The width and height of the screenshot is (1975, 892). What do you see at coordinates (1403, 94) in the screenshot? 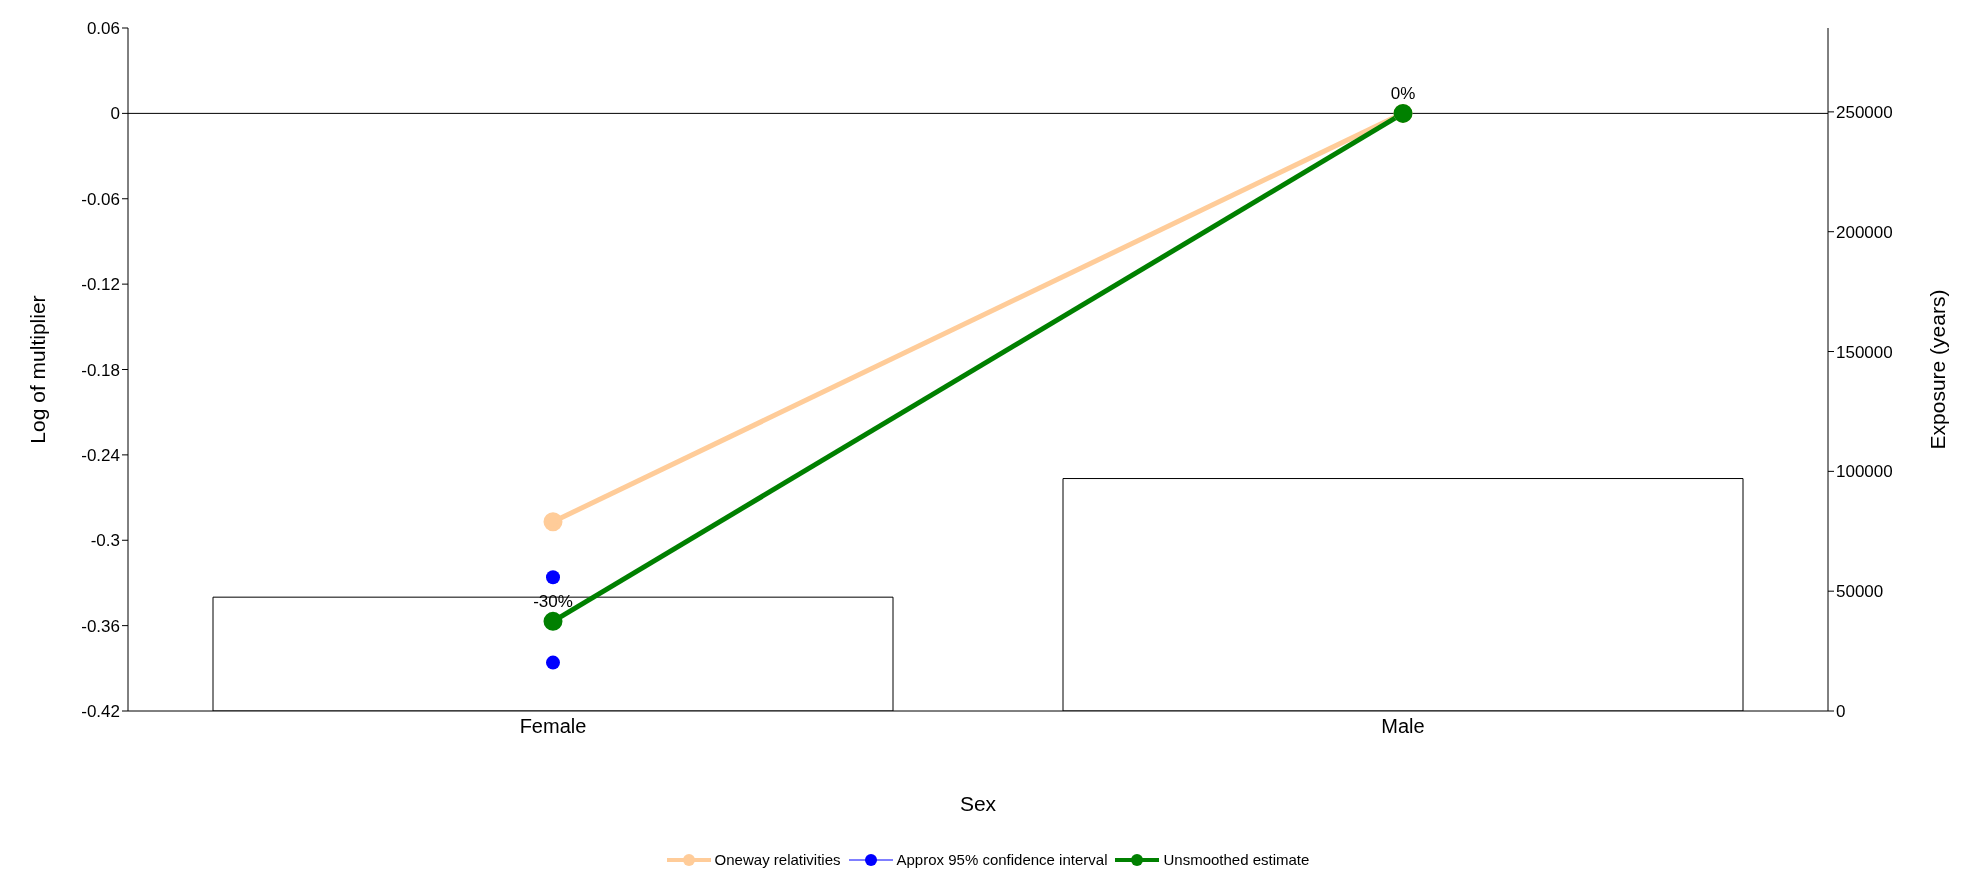
I see `annotation: 0%` at bounding box center [1403, 94].